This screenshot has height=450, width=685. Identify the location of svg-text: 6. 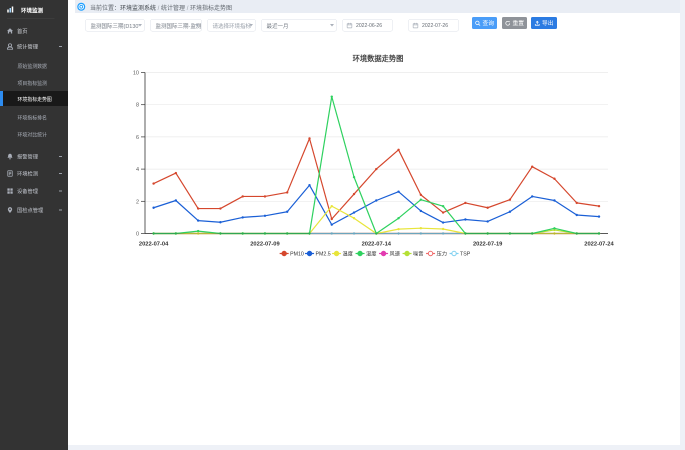
(137, 138).